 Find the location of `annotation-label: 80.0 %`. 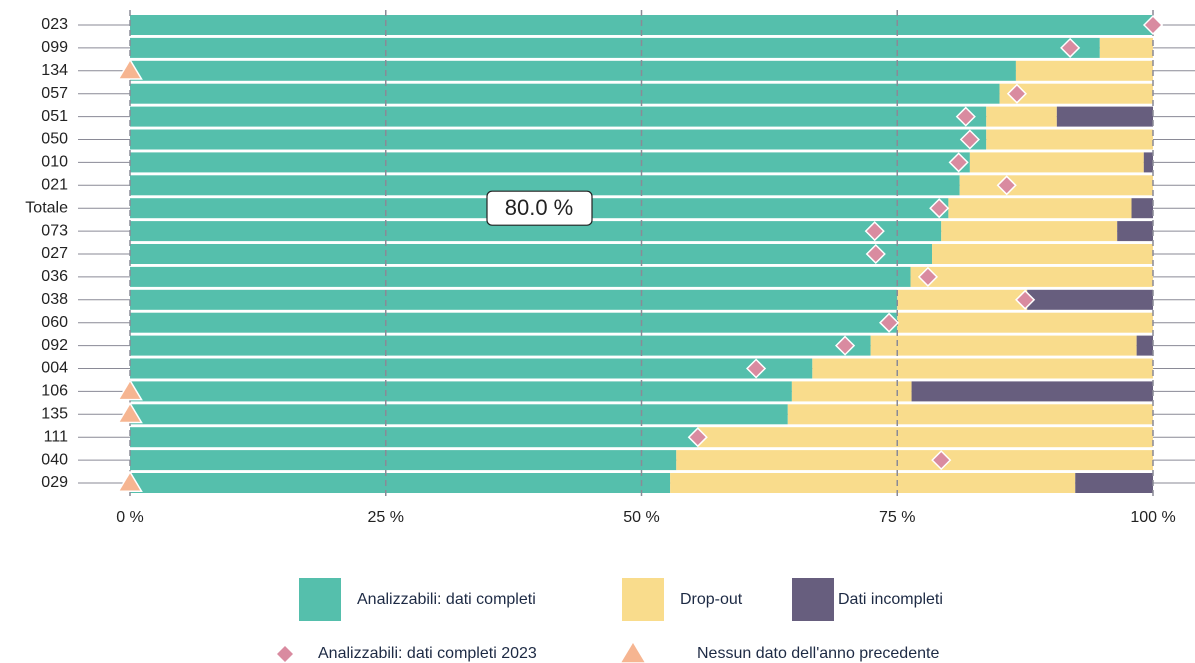

annotation-label: 80.0 % is located at coordinates (539, 207).